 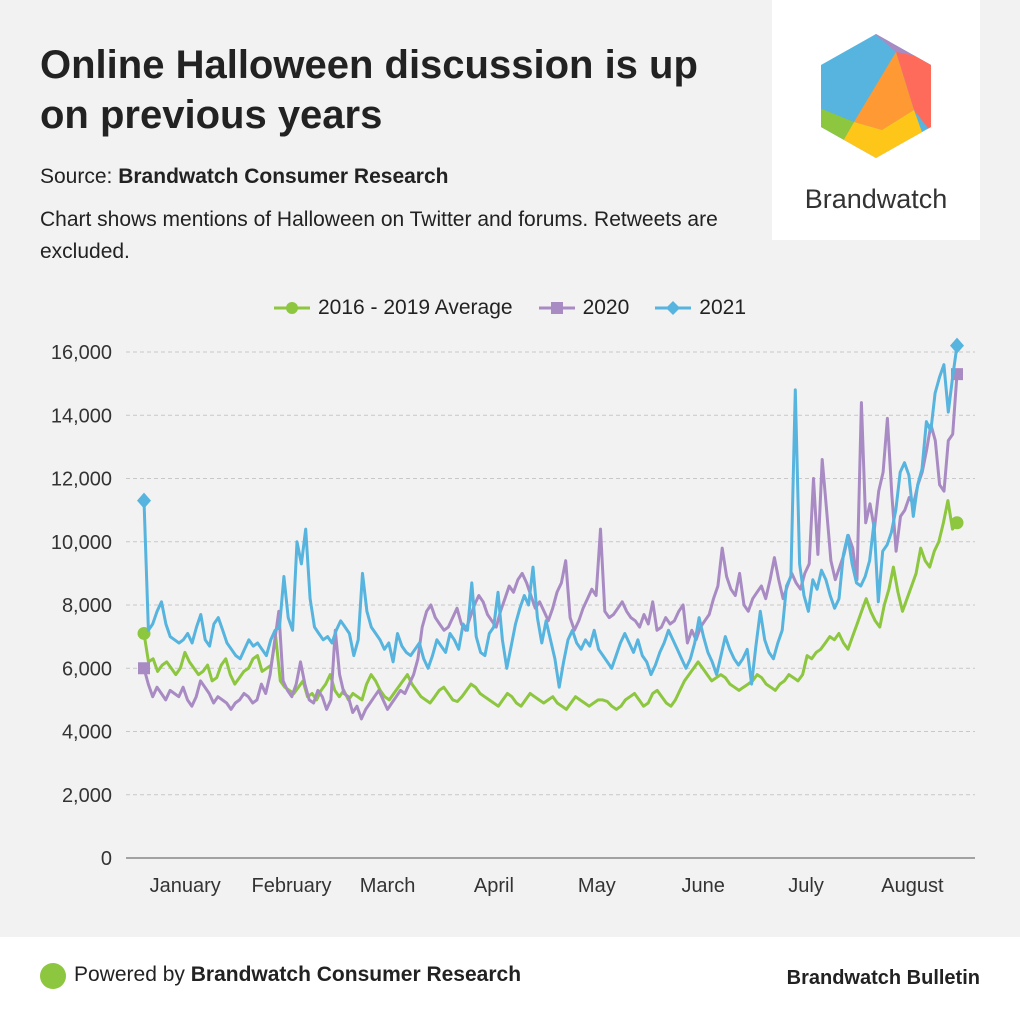 What do you see at coordinates (806, 886) in the screenshot?
I see `x-tick-label: July` at bounding box center [806, 886].